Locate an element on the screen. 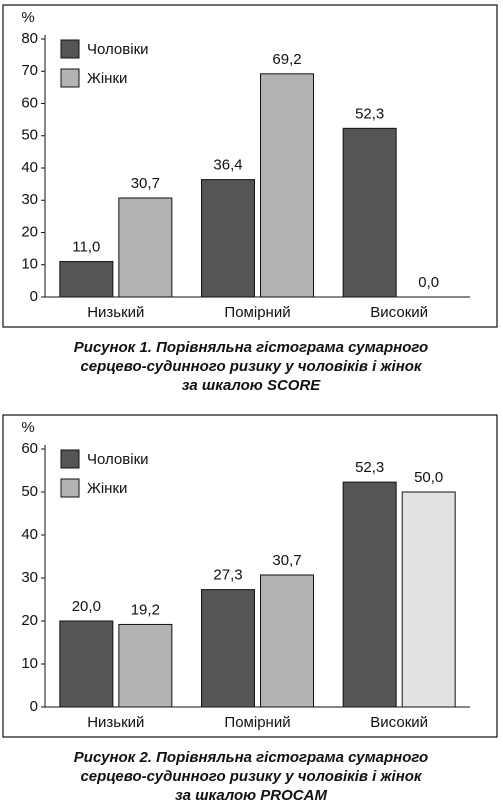 This screenshot has height=809, width=503. value-label: 69,2 is located at coordinates (286, 59).